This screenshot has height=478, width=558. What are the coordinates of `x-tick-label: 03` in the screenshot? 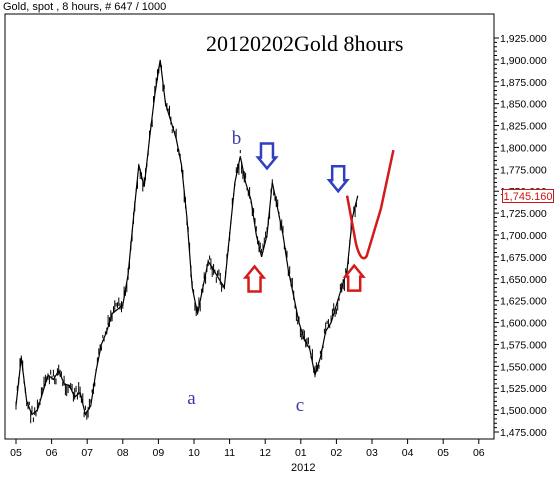 It's located at (372, 453).